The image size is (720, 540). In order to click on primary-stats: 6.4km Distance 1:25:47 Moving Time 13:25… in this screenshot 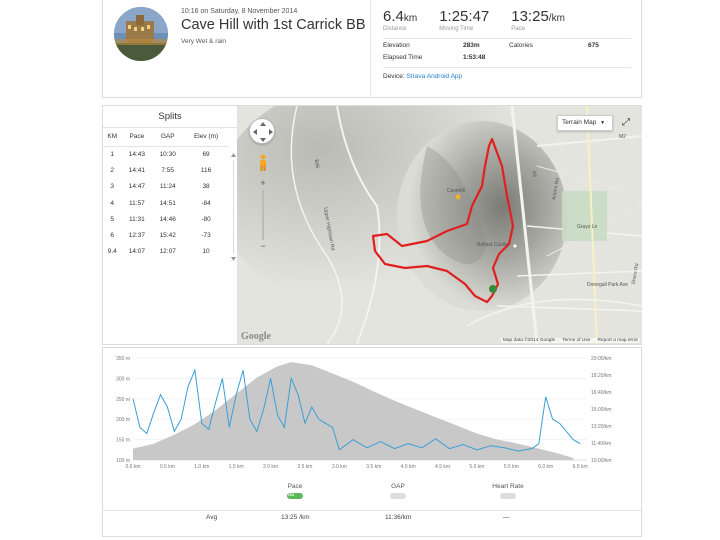, I will do `click(474, 20)`.